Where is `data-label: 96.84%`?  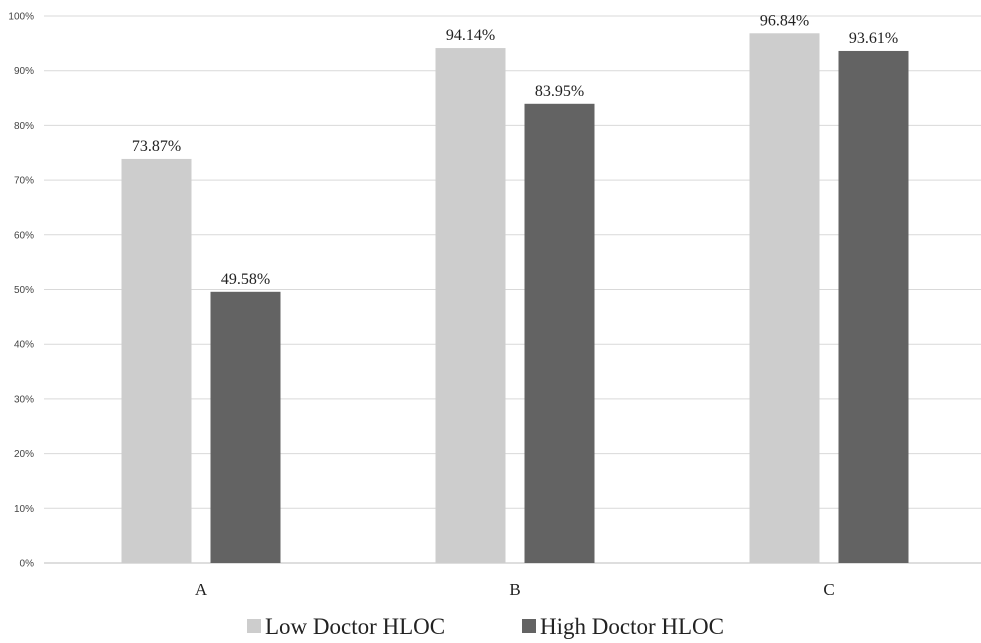
data-label: 96.84% is located at coordinates (784, 20).